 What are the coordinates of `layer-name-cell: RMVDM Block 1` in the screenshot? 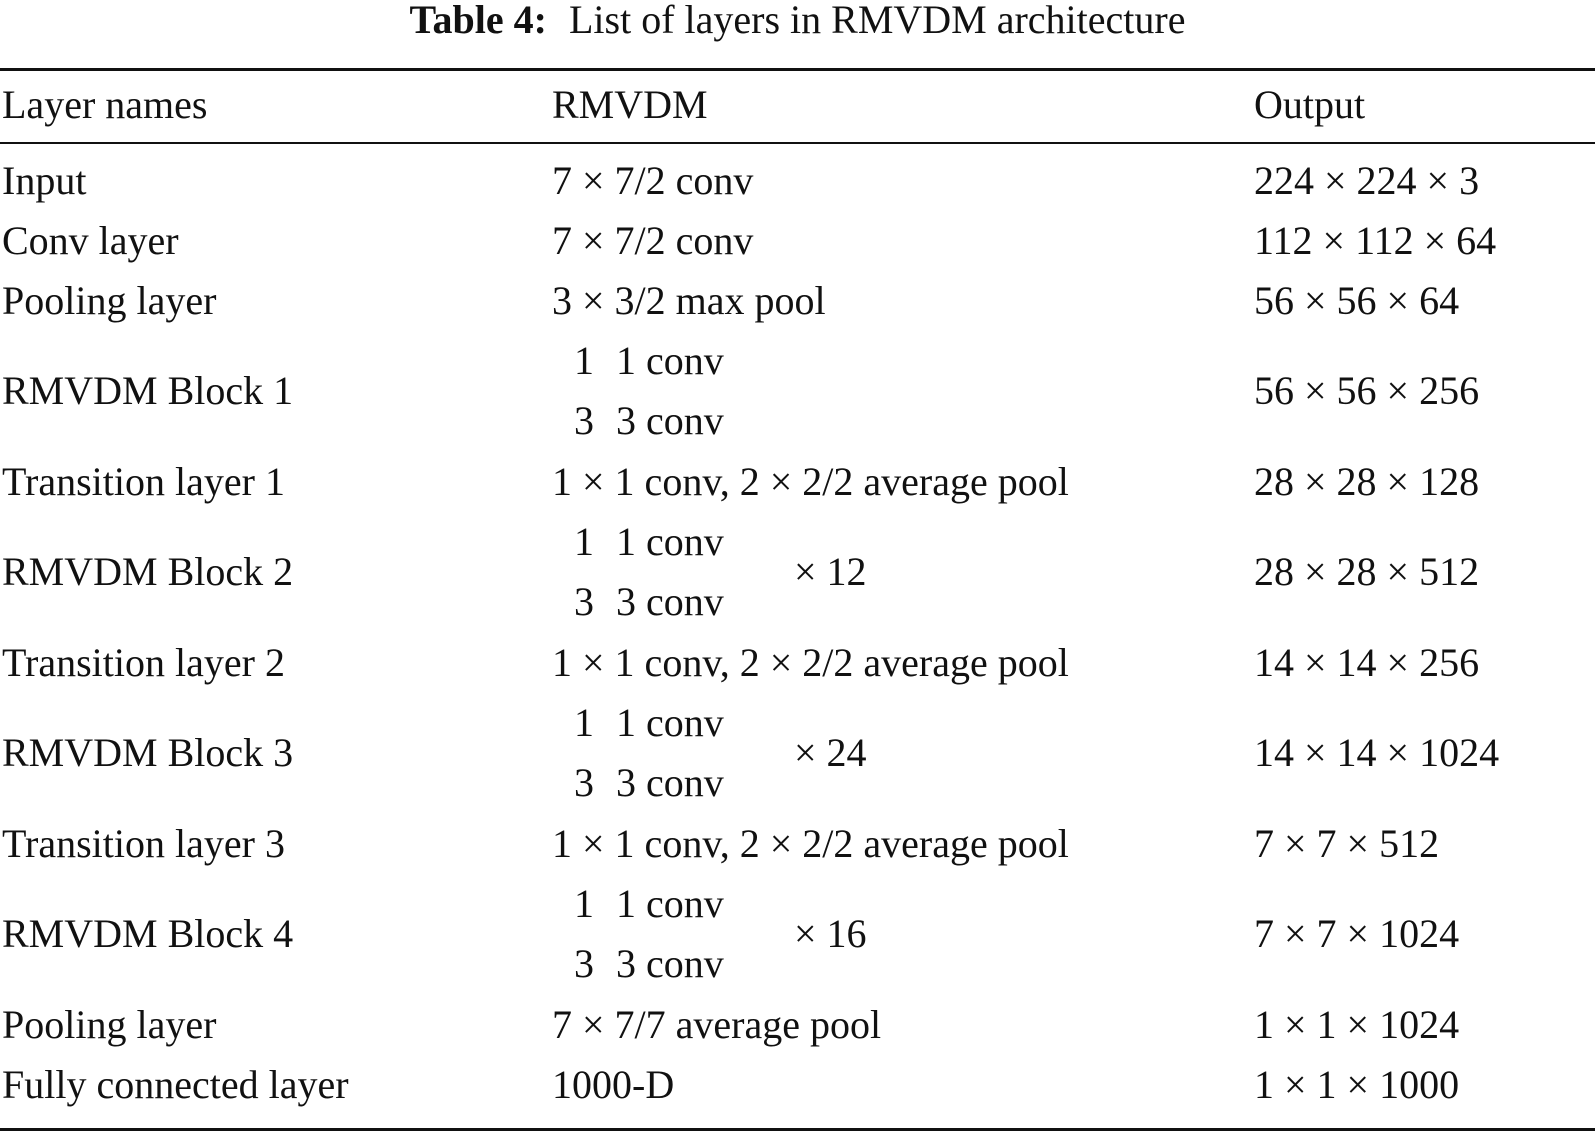 It's located at (148, 390).